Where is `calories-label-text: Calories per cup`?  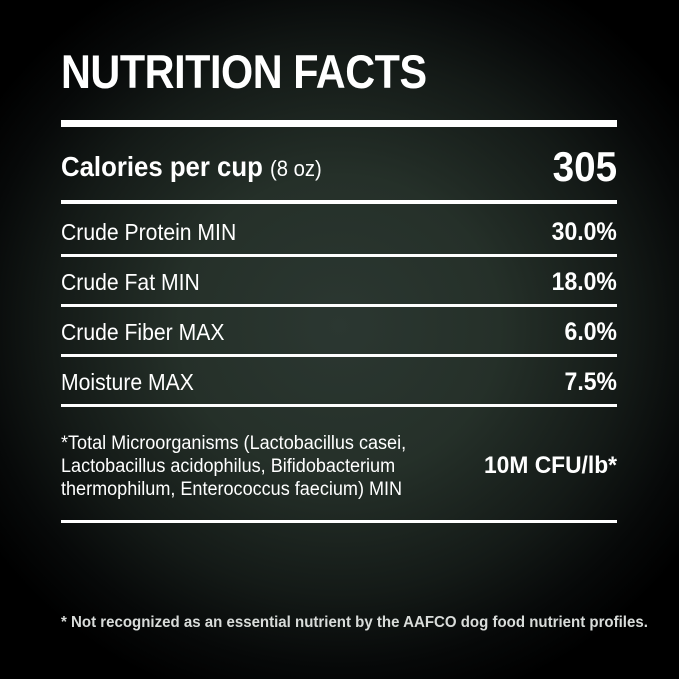 calories-label-text: Calories per cup is located at coordinates (162, 166).